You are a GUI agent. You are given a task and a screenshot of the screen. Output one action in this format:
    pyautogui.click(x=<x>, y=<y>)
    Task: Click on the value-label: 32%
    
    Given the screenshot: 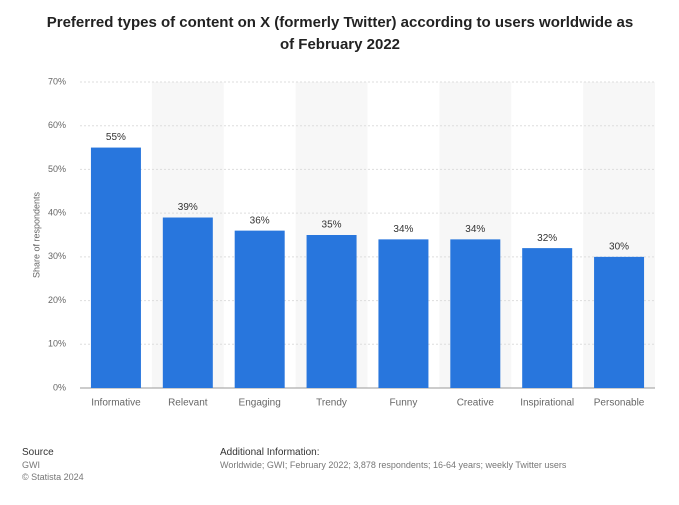 What is the action you would take?
    pyautogui.click(x=547, y=238)
    